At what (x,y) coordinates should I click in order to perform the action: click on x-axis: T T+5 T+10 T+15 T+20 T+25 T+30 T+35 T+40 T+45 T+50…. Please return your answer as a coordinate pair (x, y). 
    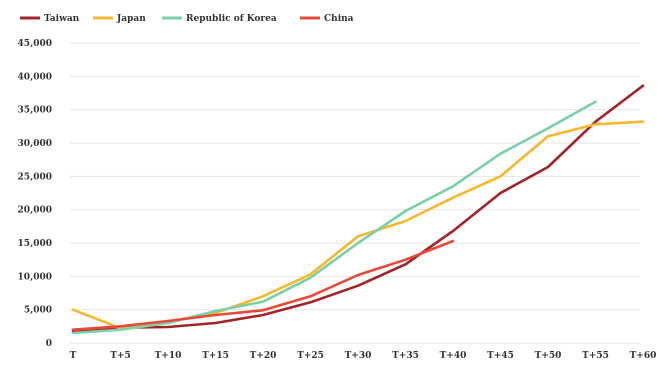
    Looking at the image, I should click on (363, 356).